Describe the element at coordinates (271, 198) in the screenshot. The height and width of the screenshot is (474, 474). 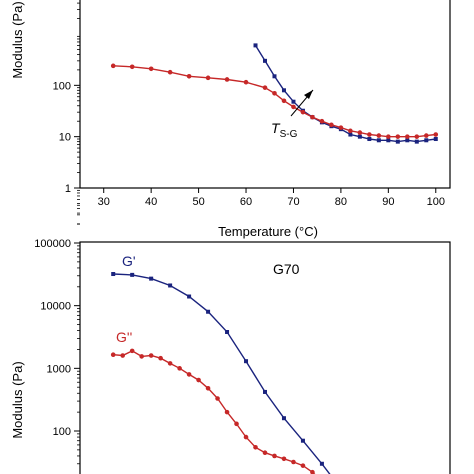
I see `top-x-ticks: 30 40 50 60 70 80 90 100` at that location.